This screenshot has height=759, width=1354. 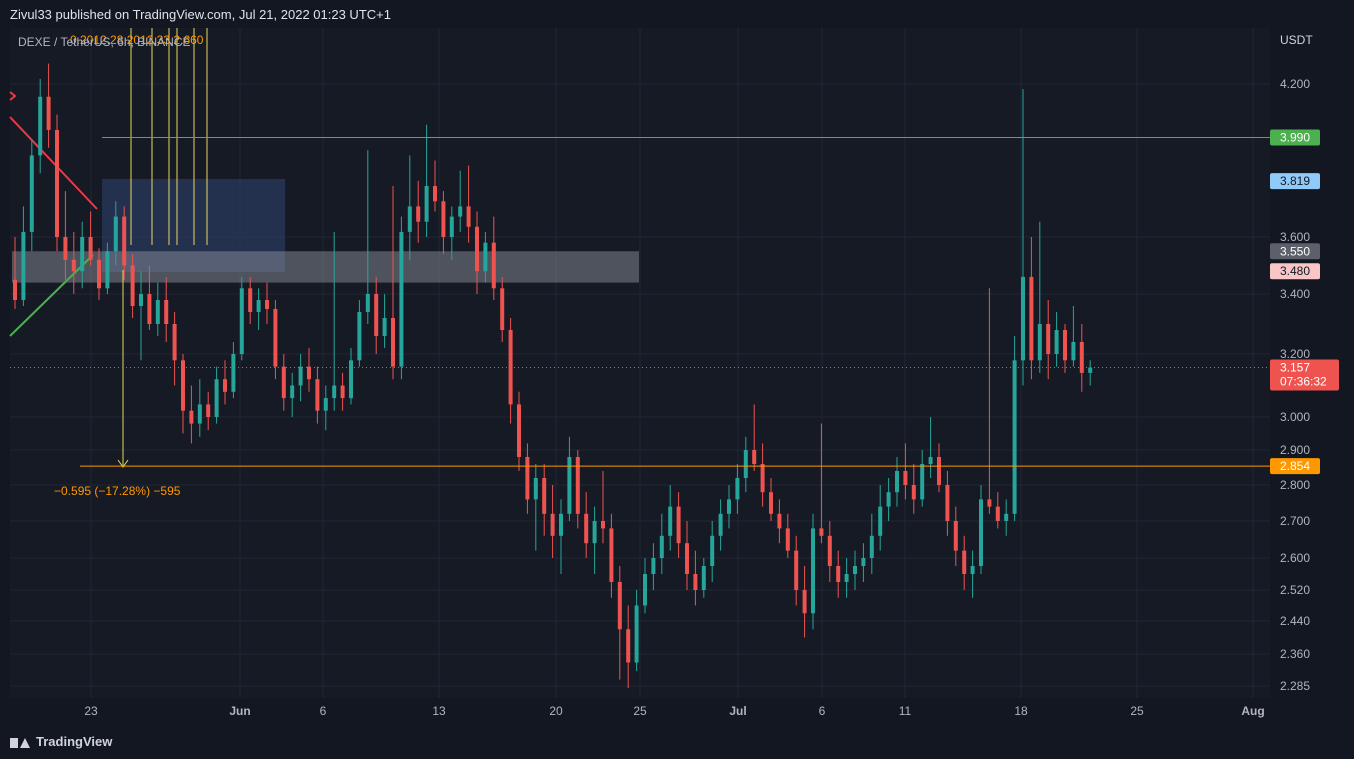 I want to click on symbol-label: DEXE / TetherUS, 6h, BINANCE, so click(x=104, y=42).